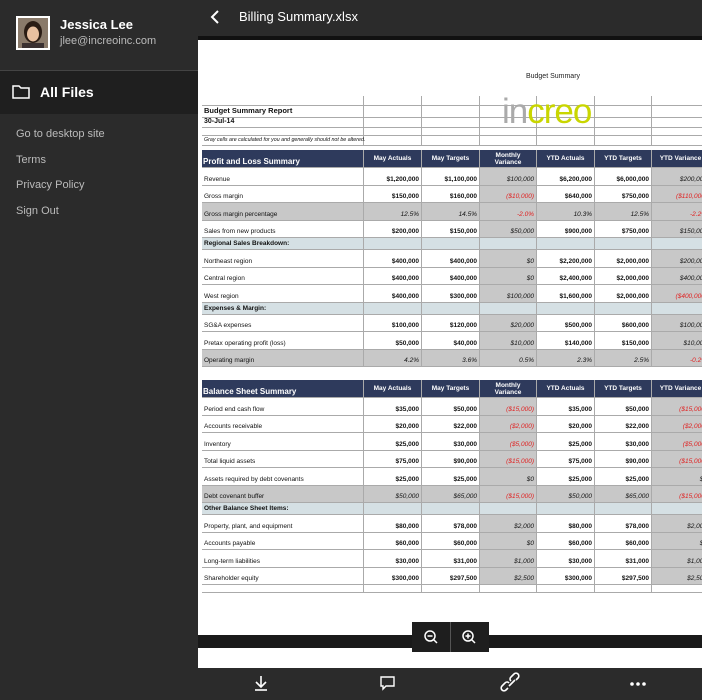 The height and width of the screenshot is (700, 702). I want to click on value-cell: 4.2%, so click(393, 358).